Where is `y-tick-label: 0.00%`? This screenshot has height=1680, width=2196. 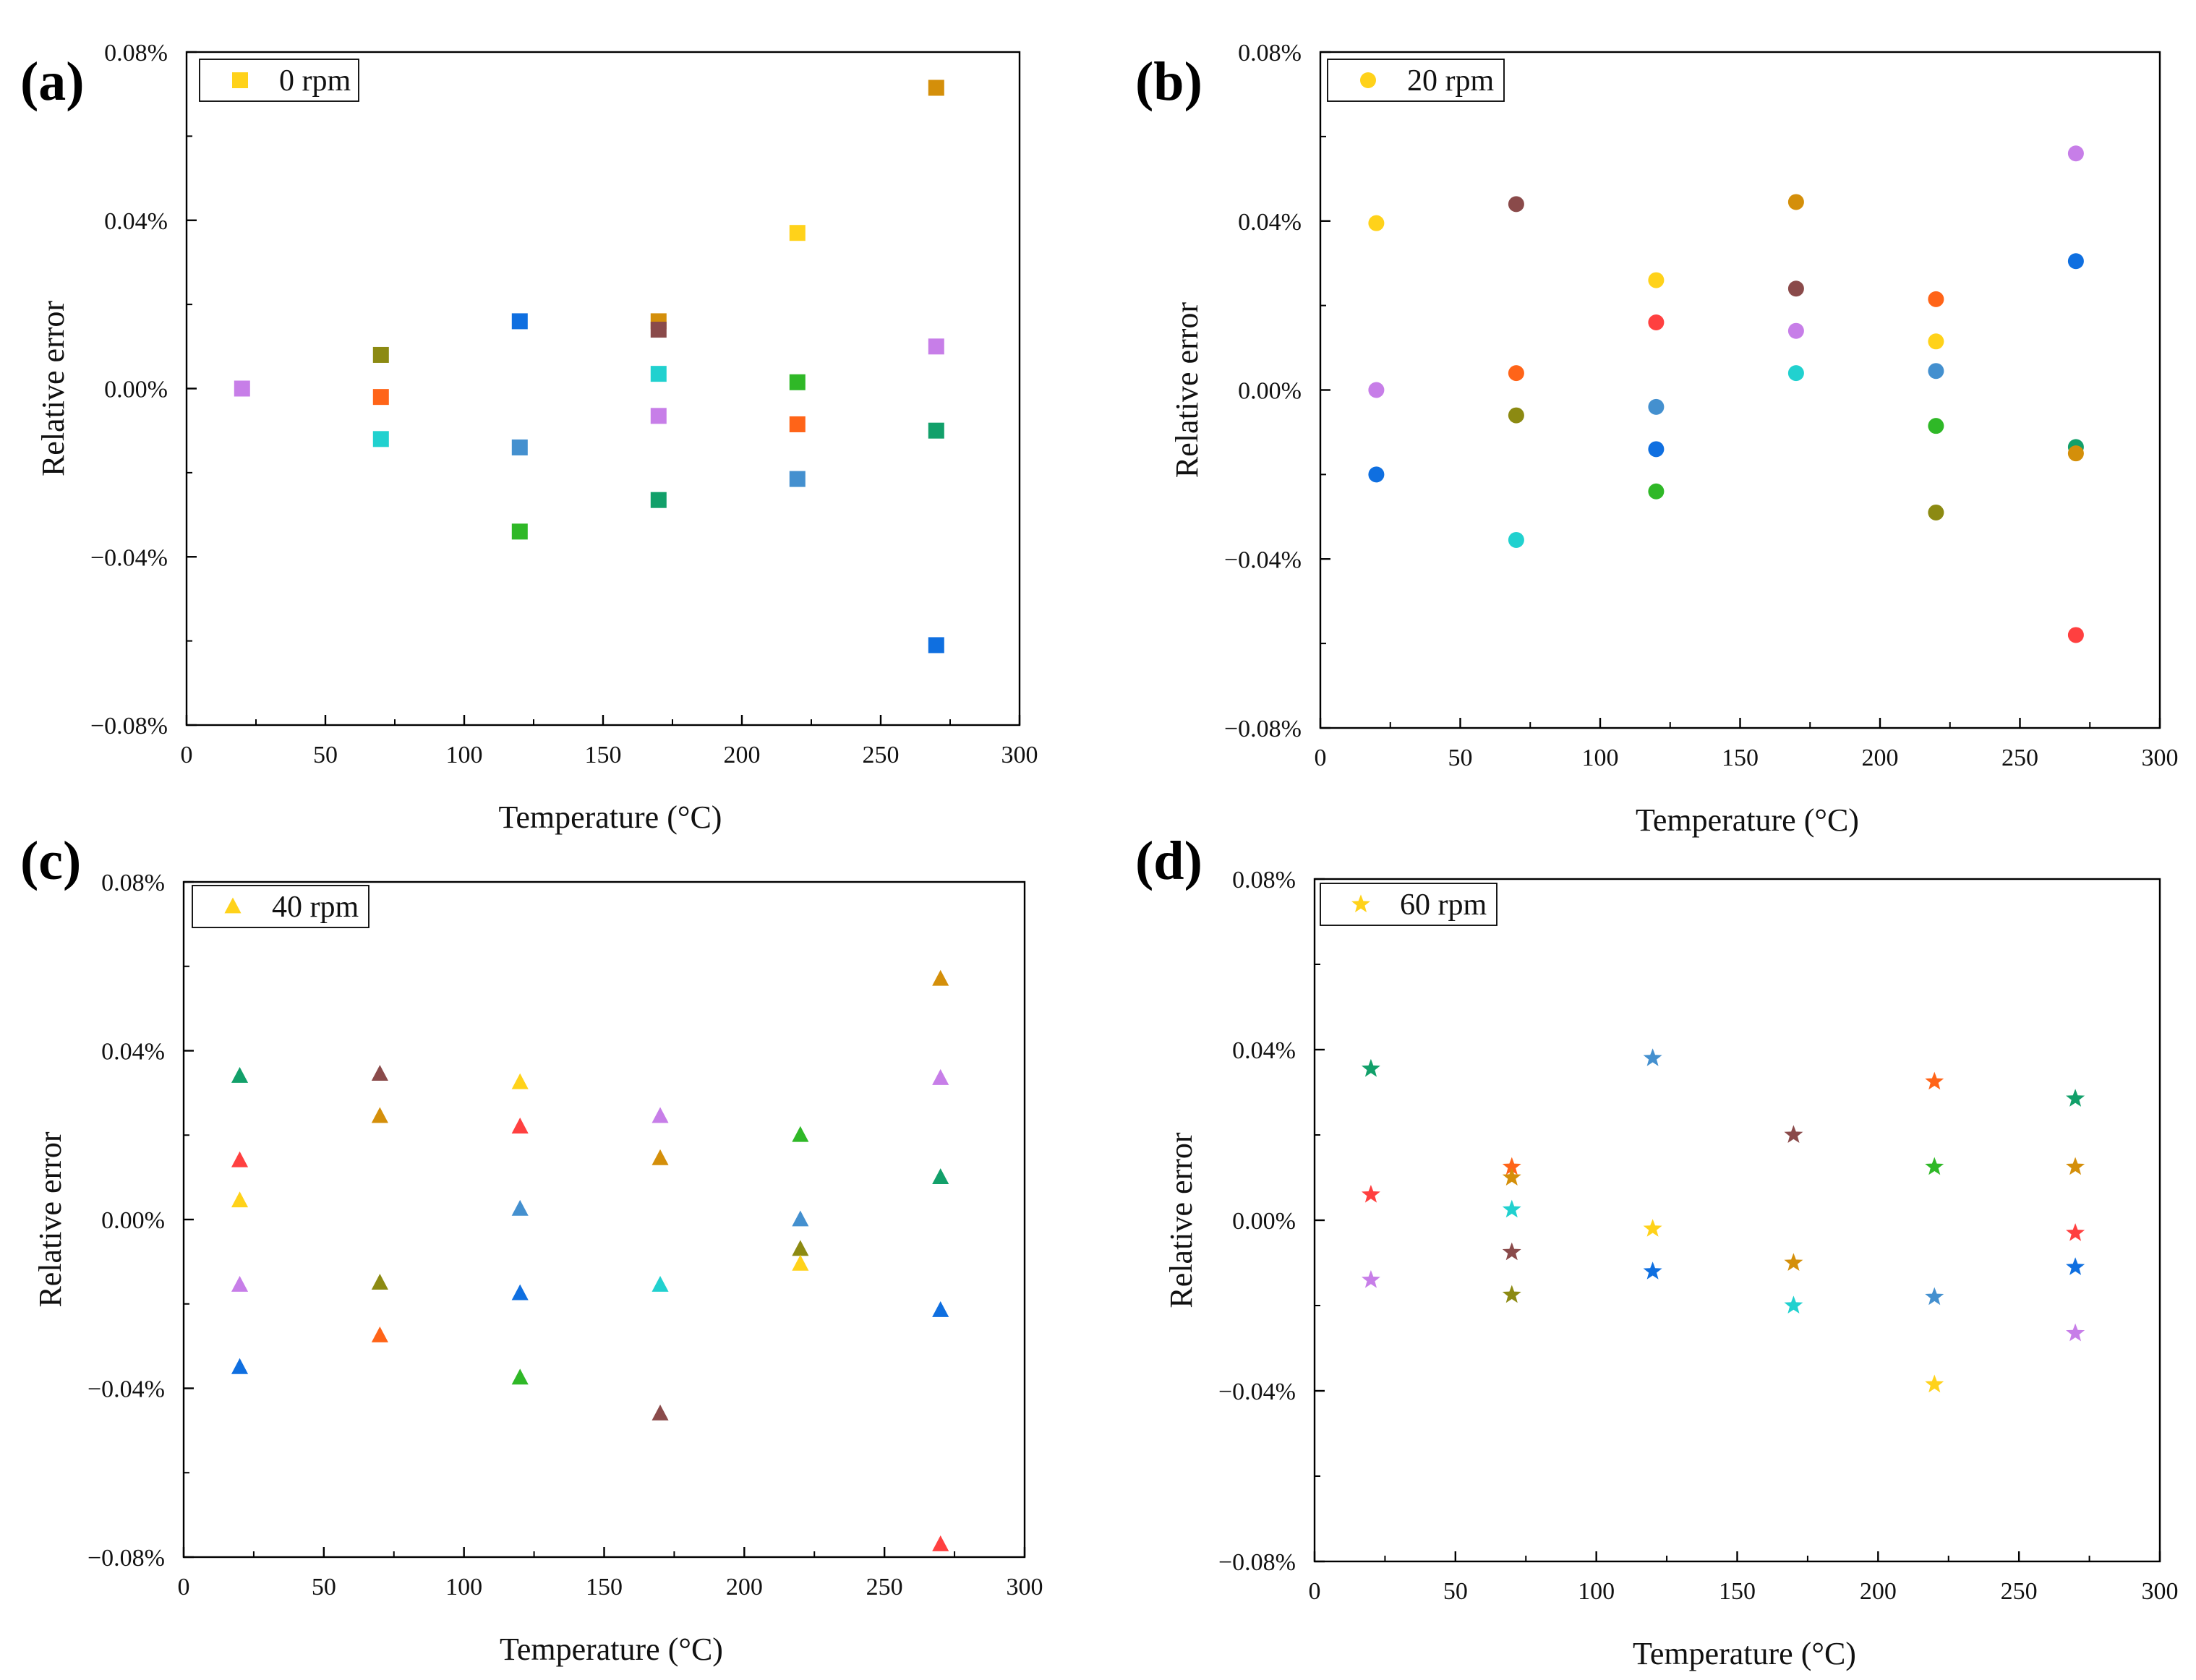
y-tick-label: 0.00% is located at coordinates (1270, 391).